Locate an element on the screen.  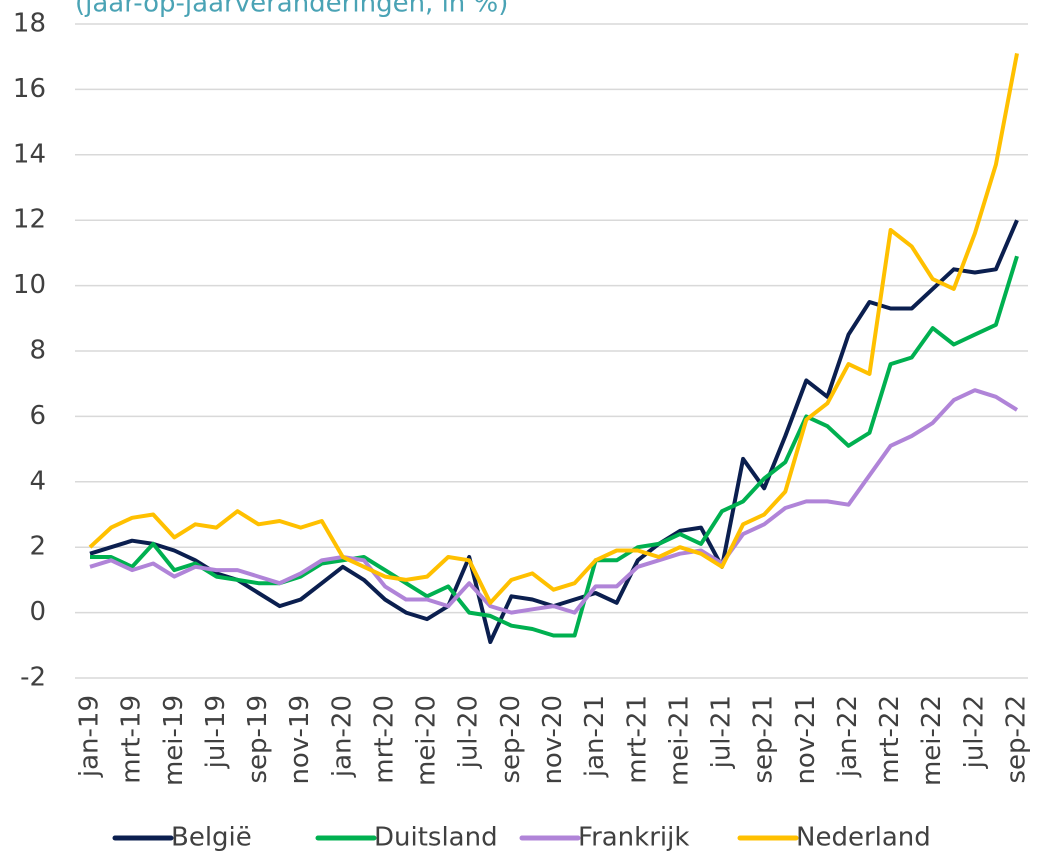
x-tick-label: sep-20 is located at coordinates (511, 739).